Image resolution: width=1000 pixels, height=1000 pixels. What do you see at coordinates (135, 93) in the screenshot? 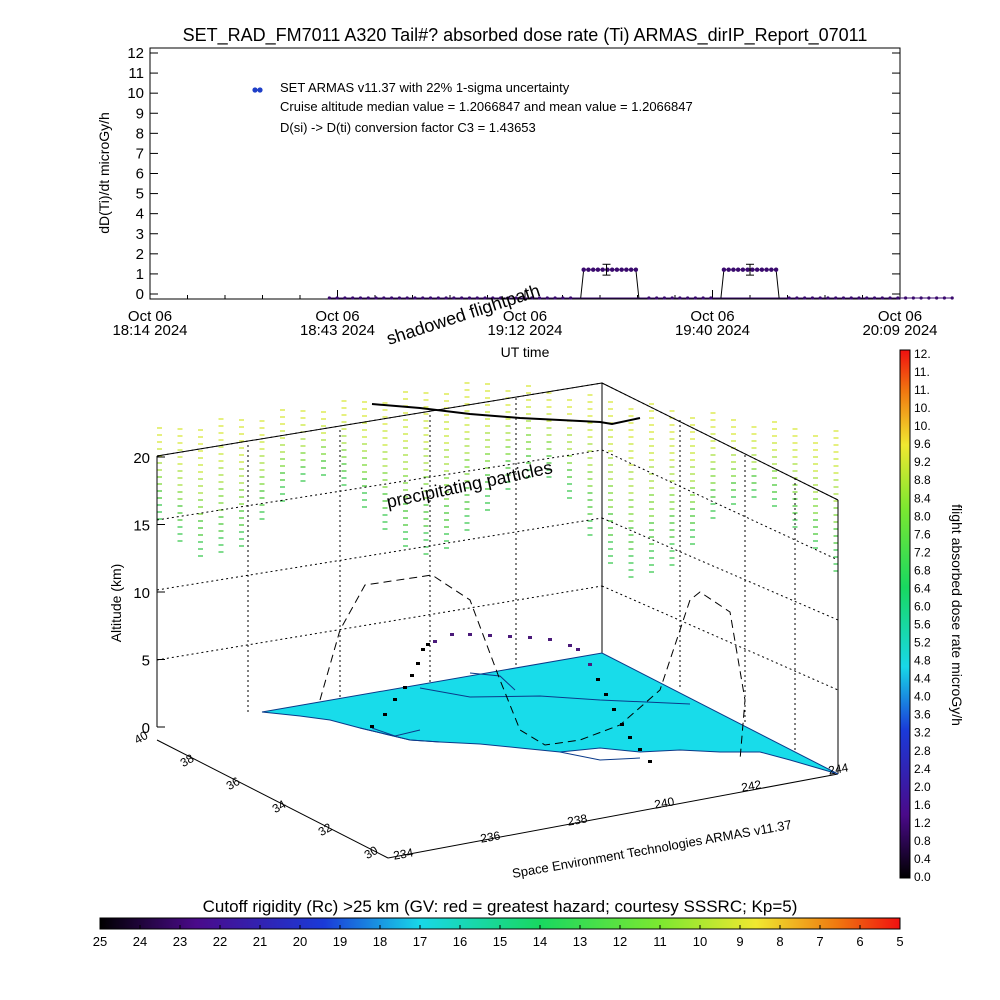
I see `y-tick-label: 10` at bounding box center [135, 93].